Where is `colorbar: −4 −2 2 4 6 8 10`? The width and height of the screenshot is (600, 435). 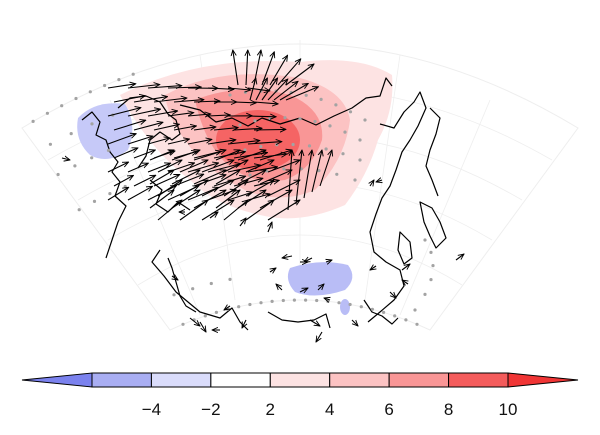
colorbar: −4 −2 2 4 6 8 10 is located at coordinates (300, 395).